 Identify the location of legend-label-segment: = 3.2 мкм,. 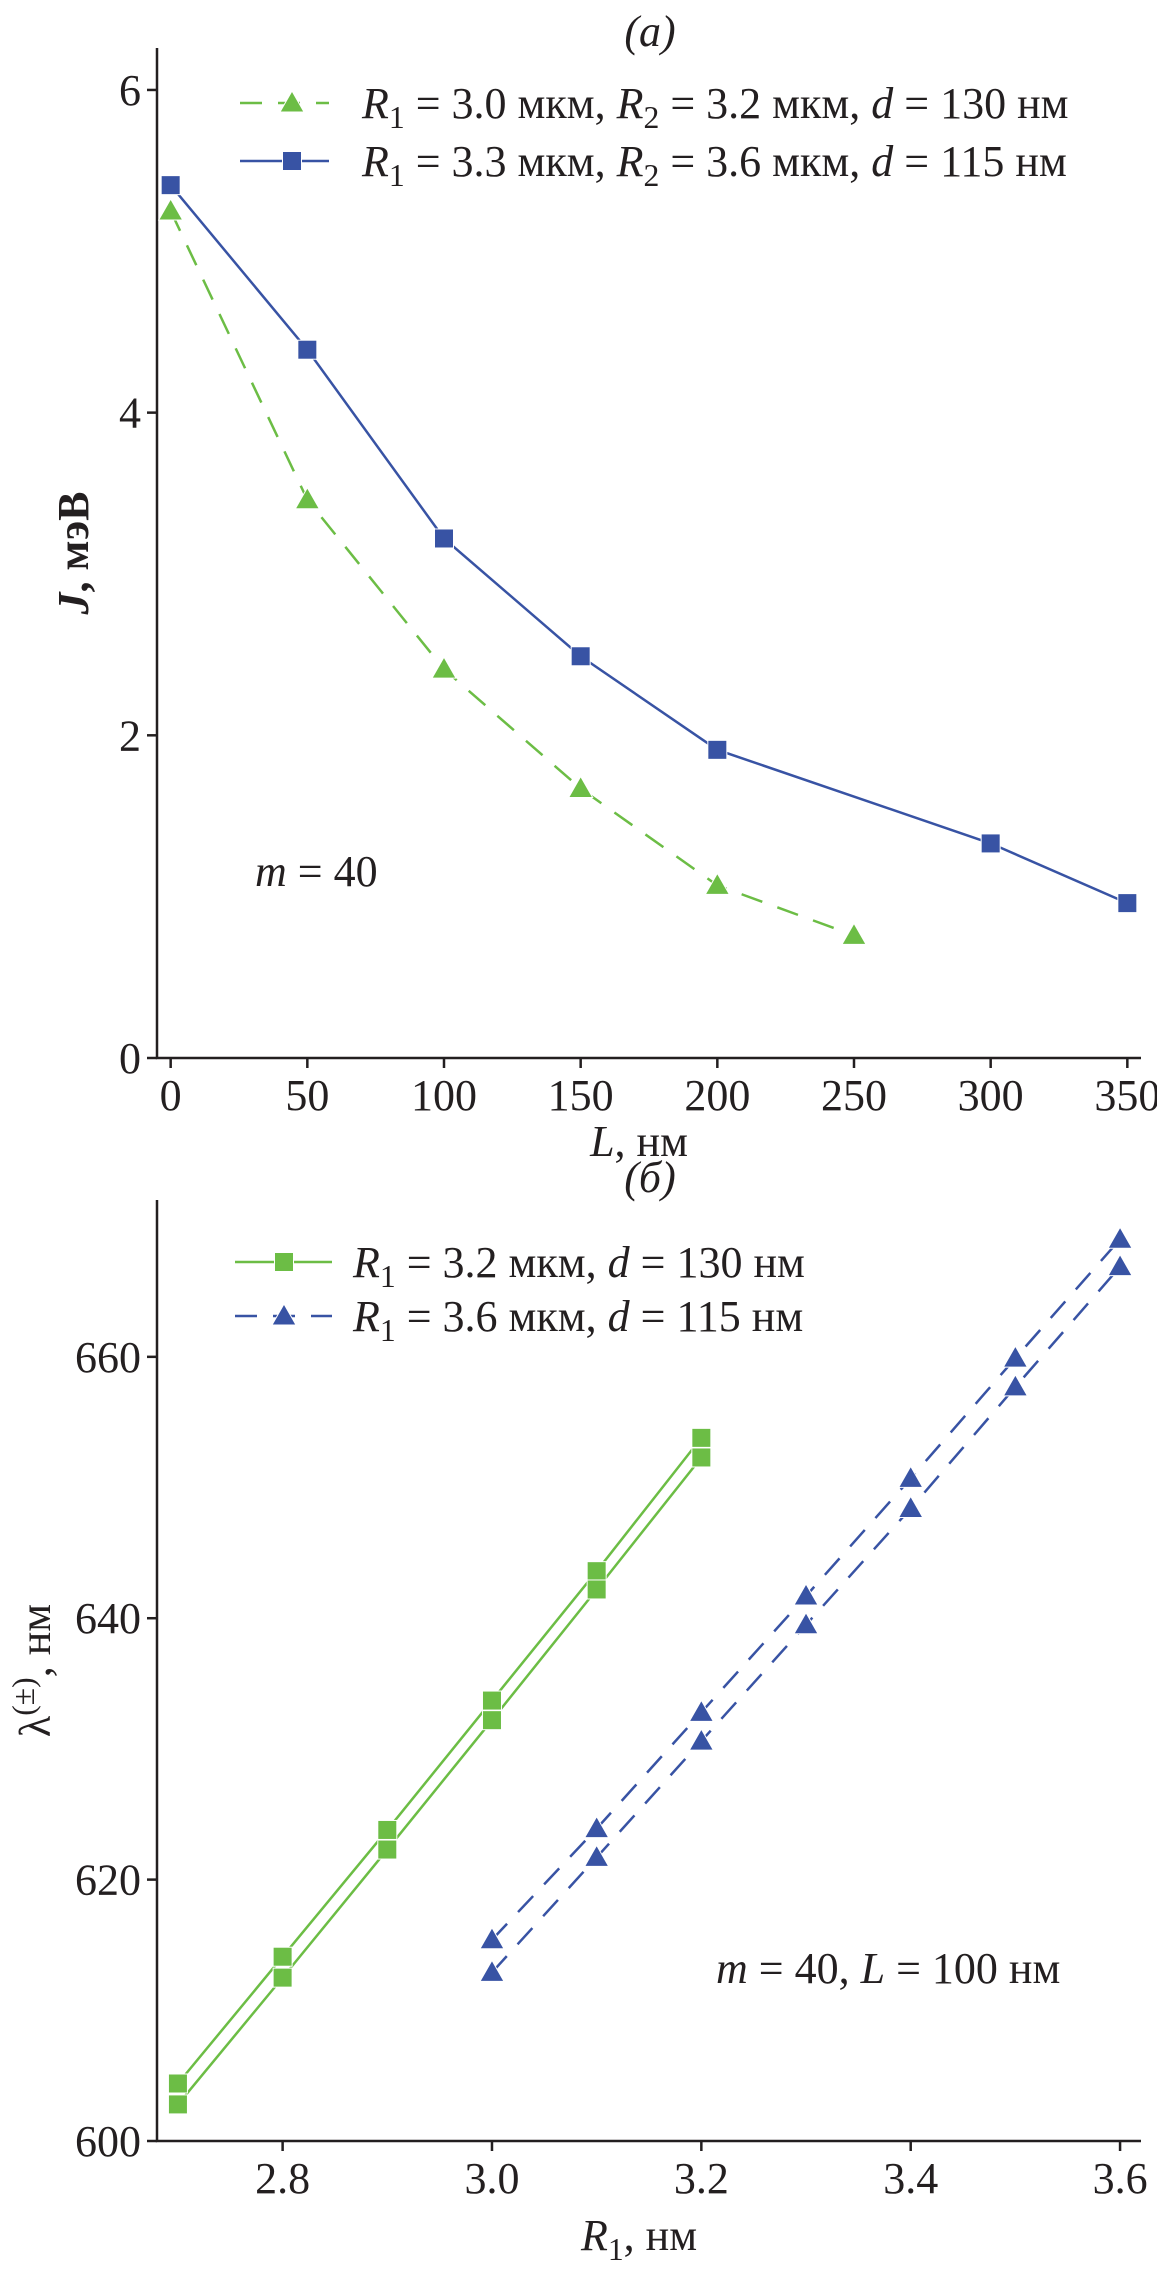
(502, 1262).